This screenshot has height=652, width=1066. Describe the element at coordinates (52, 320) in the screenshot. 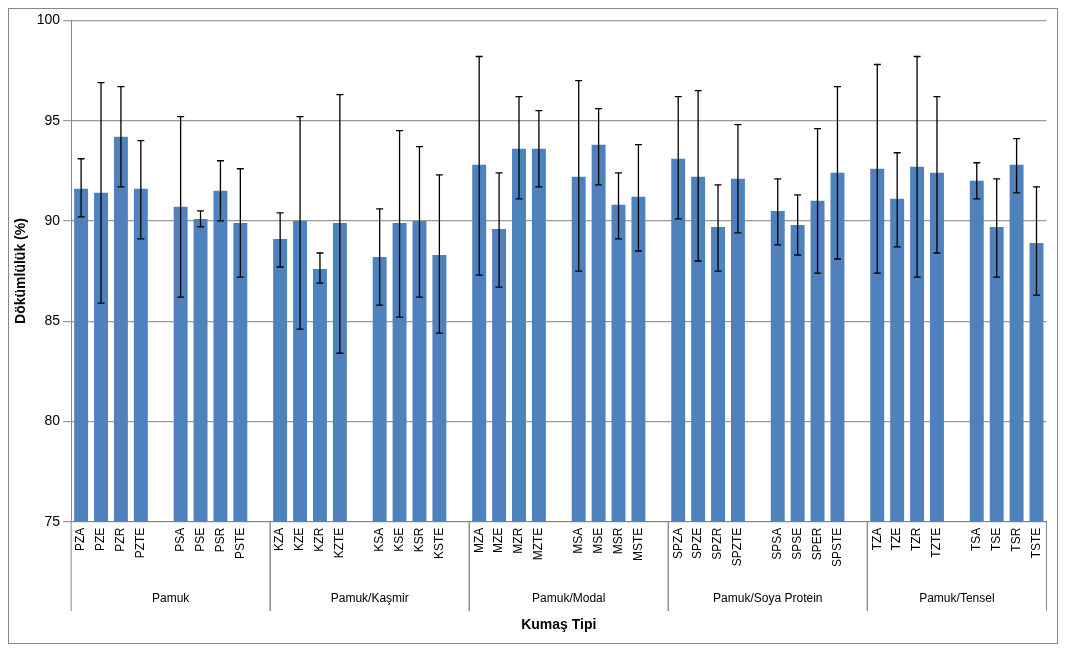

I see `y-tick-label: 85` at that location.